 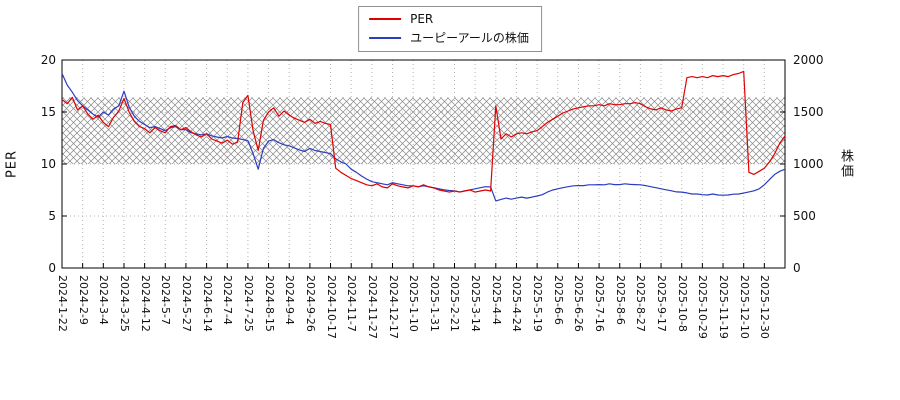 What do you see at coordinates (385, 38) in the screenshot?
I see `stock-price-line-swatch` at bounding box center [385, 38].